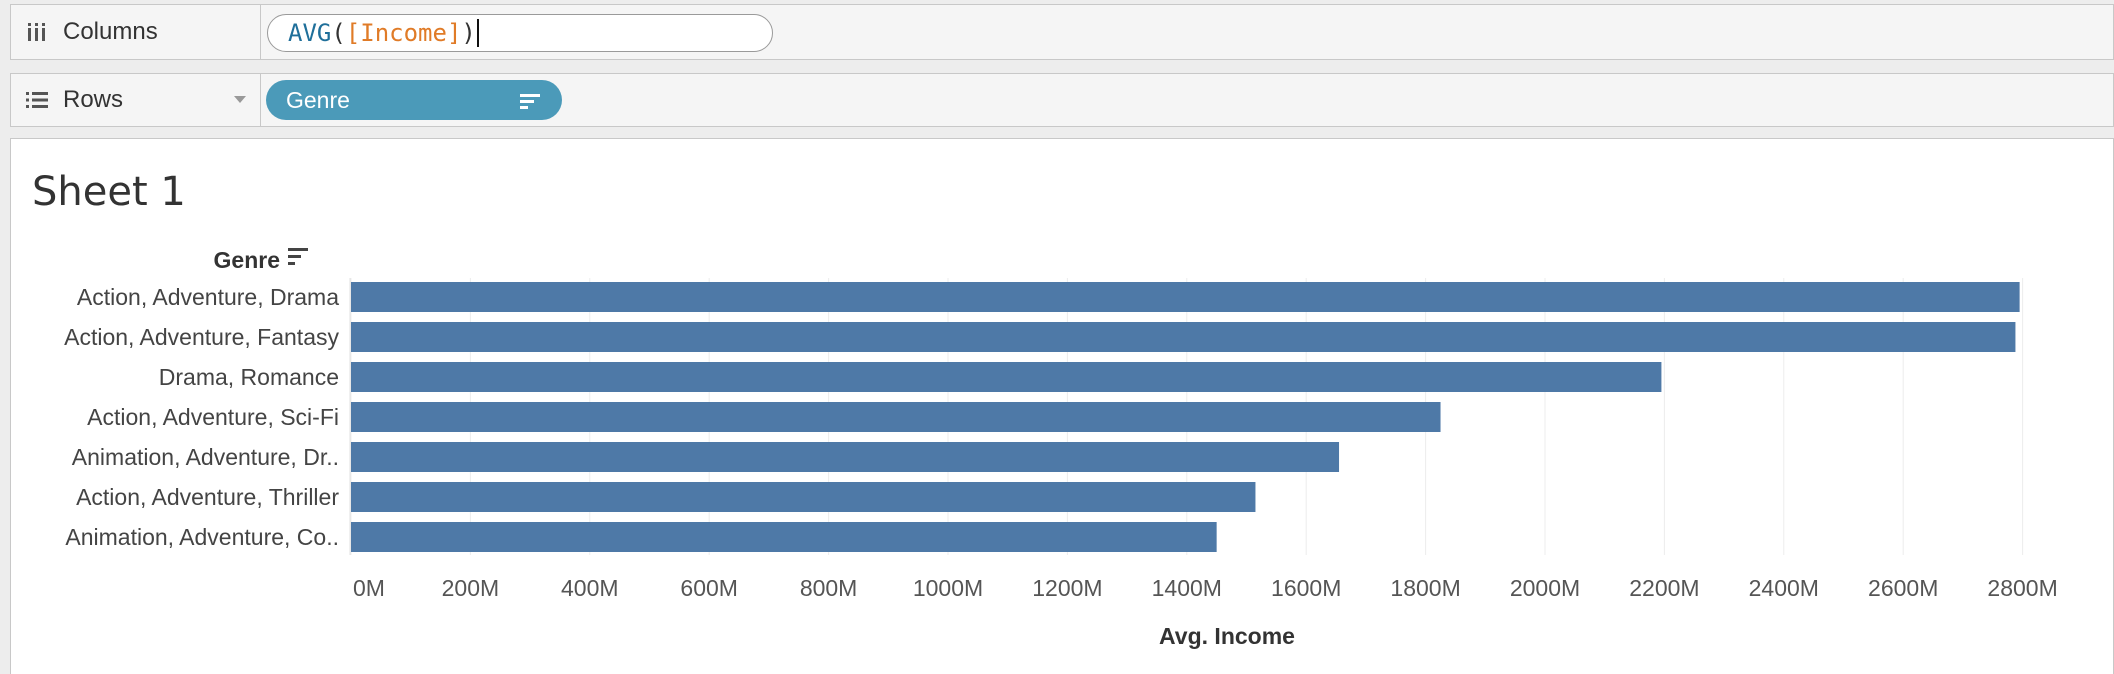  Describe the element at coordinates (310, 33) in the screenshot. I see `formula-function: AVG` at that location.